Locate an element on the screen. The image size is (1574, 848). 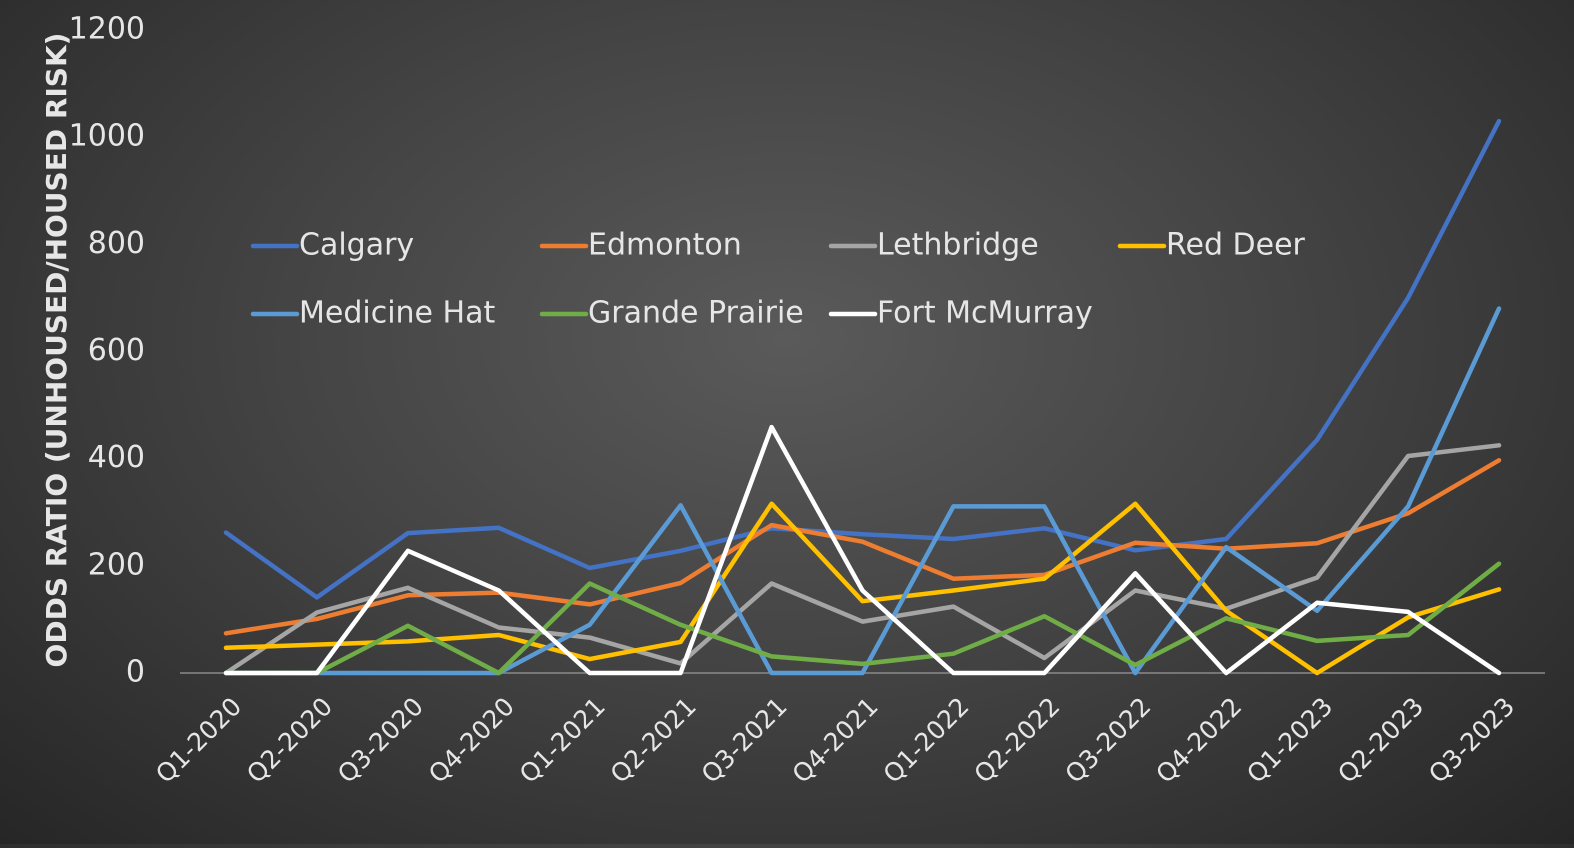
legend-label: Calgary is located at coordinates (356, 245).